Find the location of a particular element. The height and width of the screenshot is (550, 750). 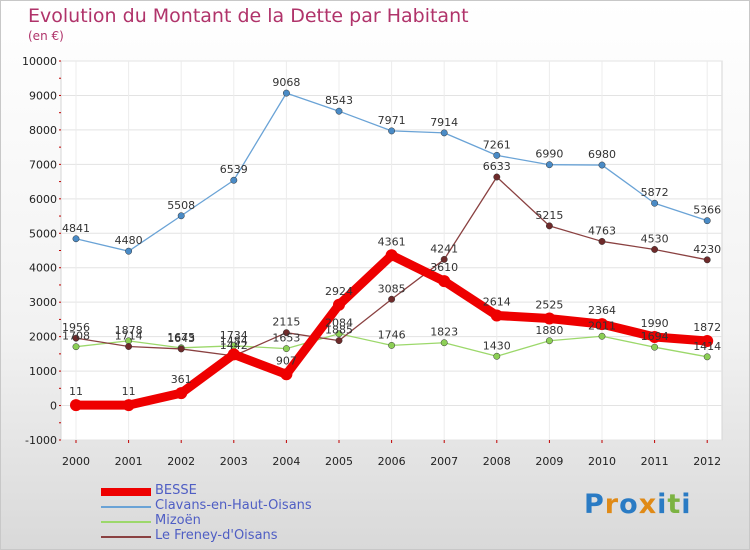

data-label-besse: 2614 is located at coordinates (497, 301).